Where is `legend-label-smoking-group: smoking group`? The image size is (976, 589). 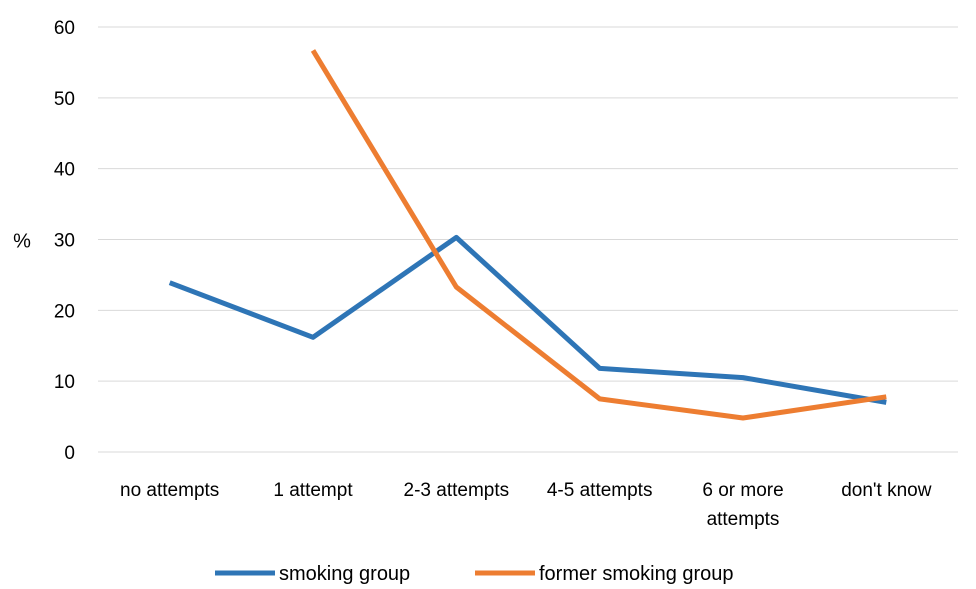
legend-label-smoking-group: smoking group is located at coordinates (344, 573).